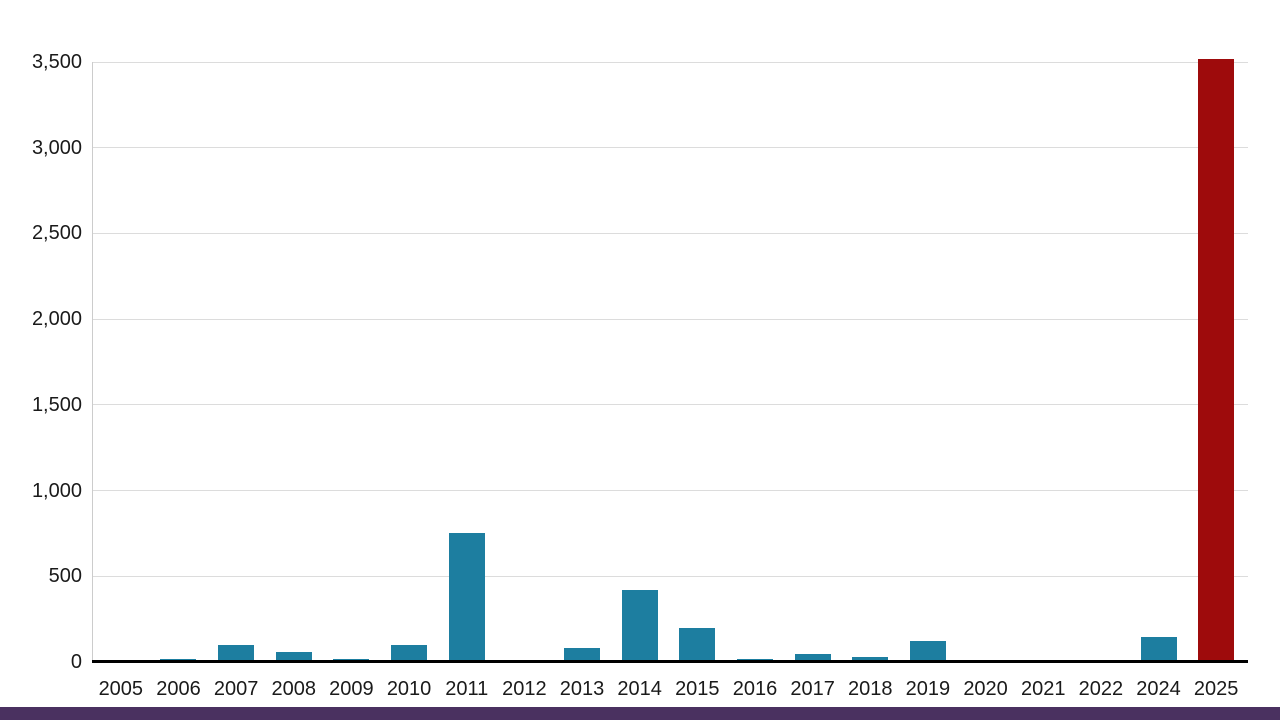 Image resolution: width=1280 pixels, height=720 pixels. Describe the element at coordinates (56, 147) in the screenshot. I see `y-tick-label-3000: 3,000` at that location.